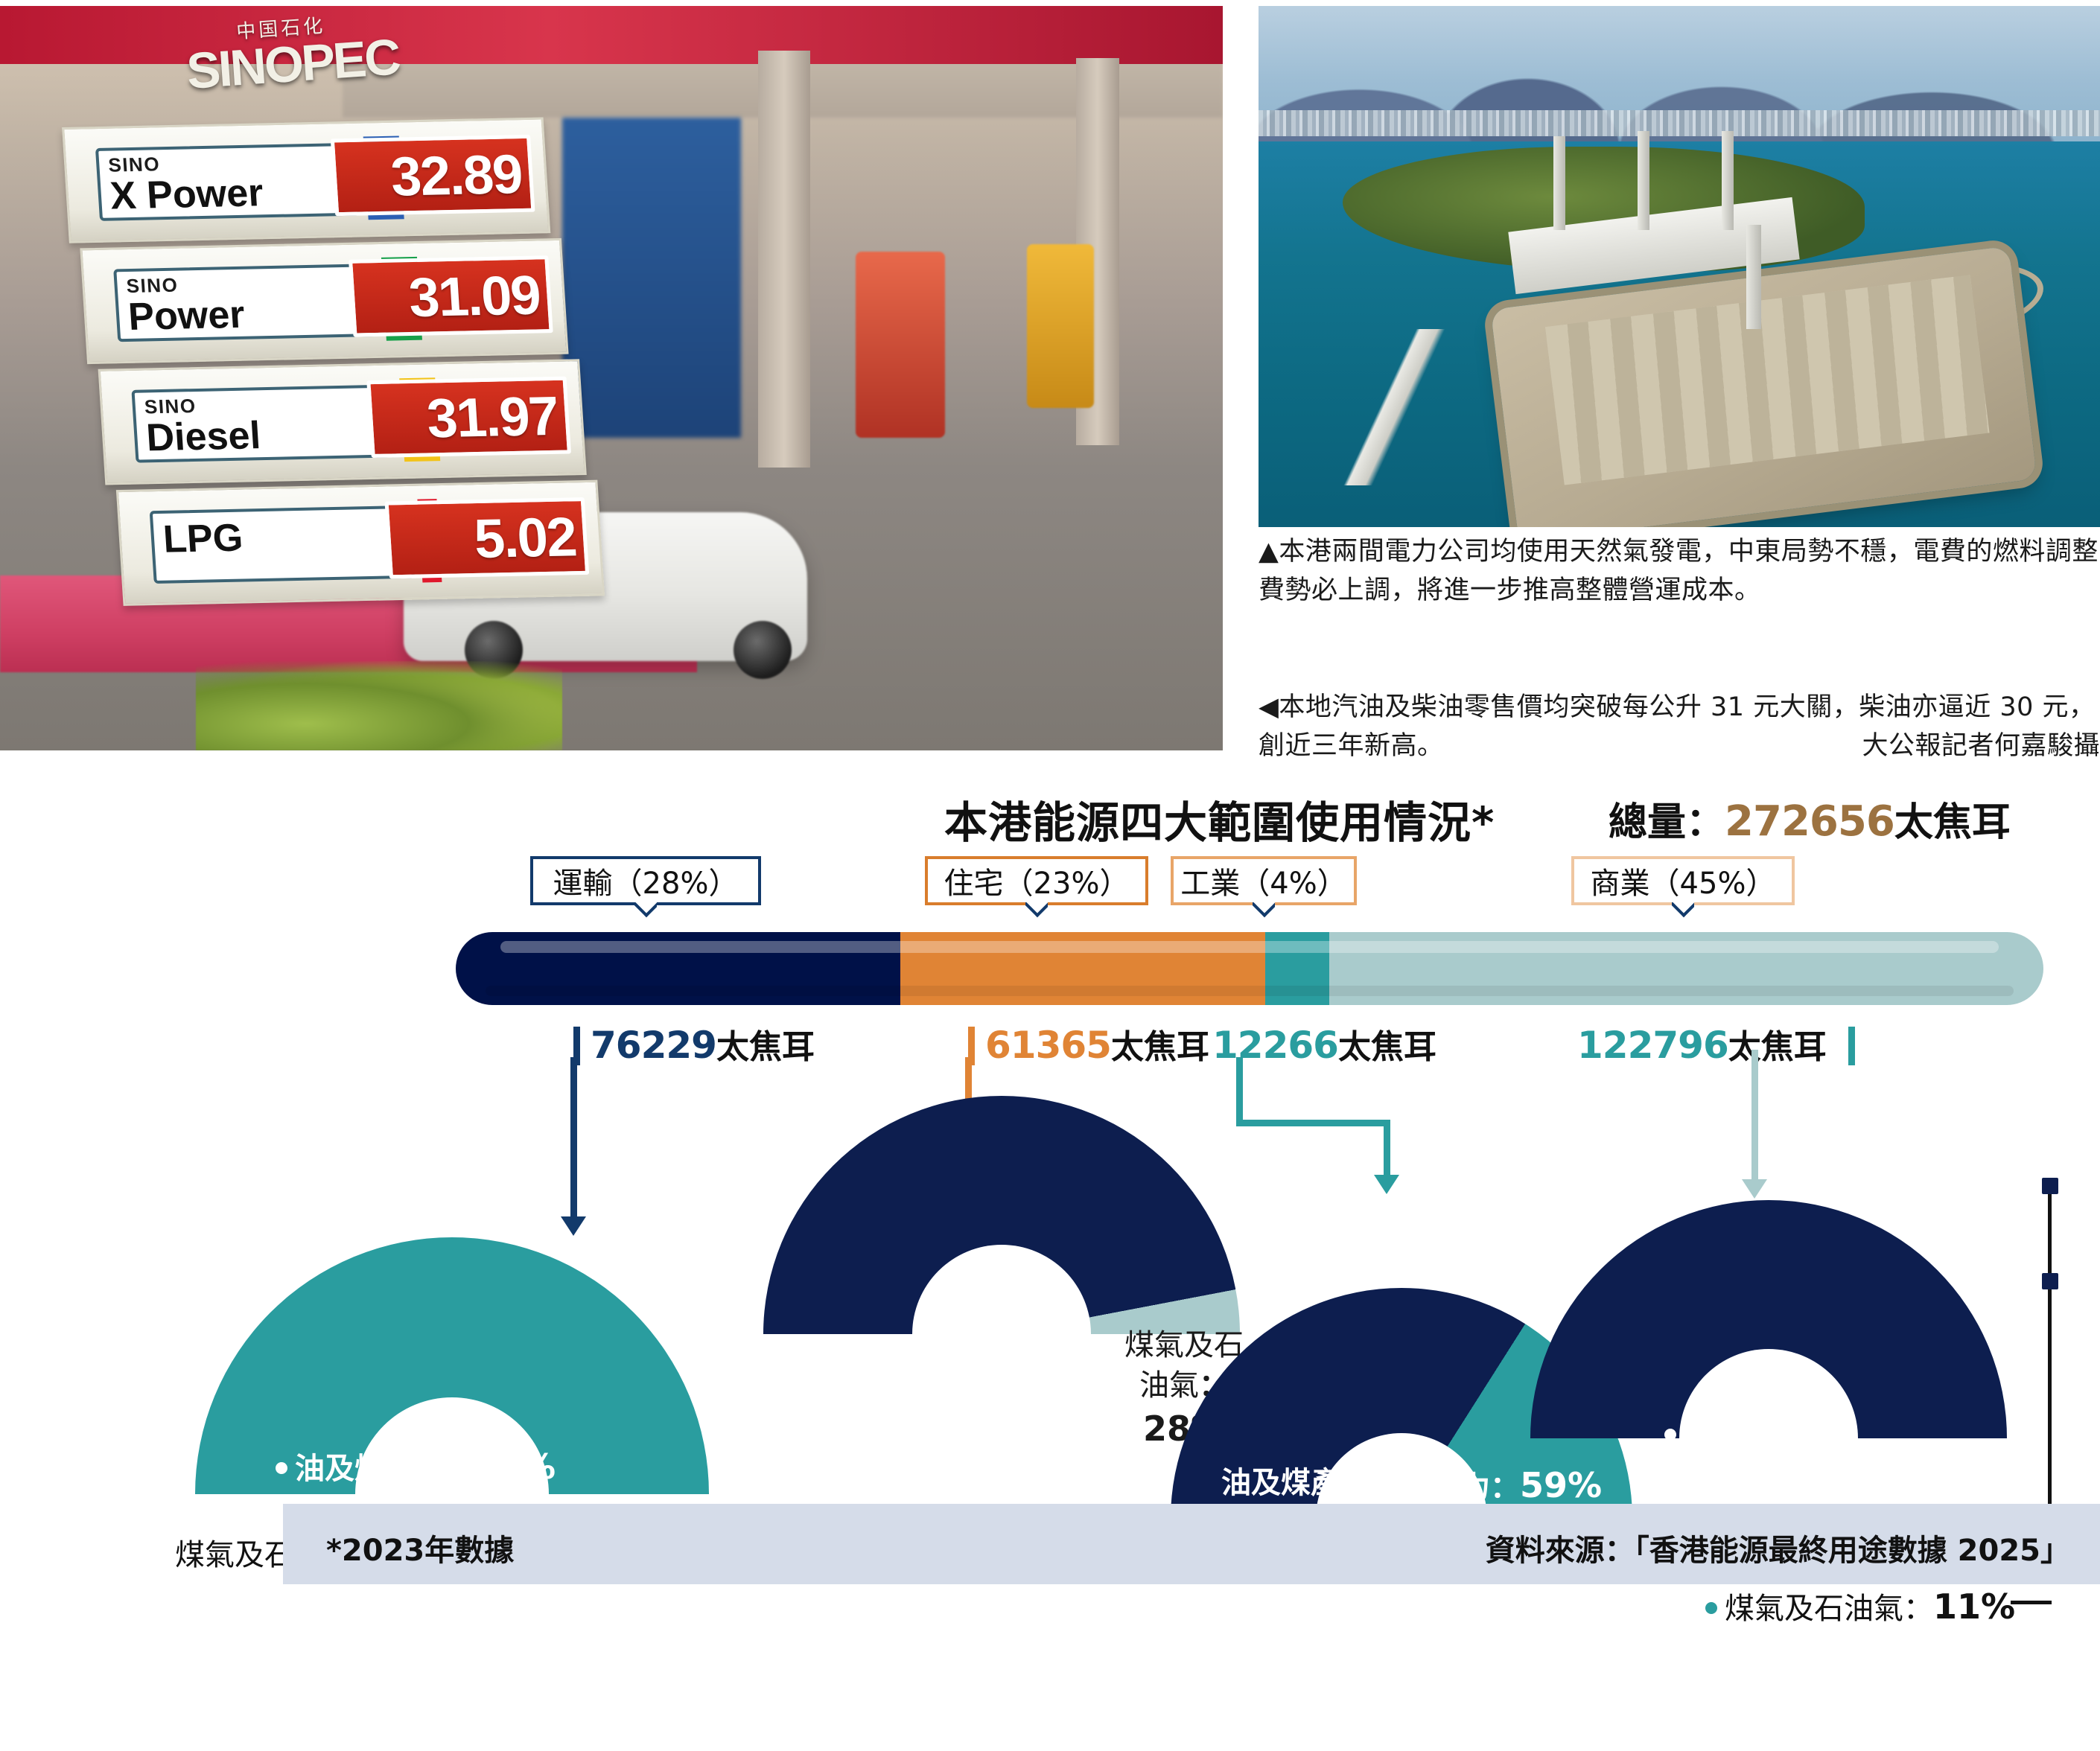 This screenshot has height=1751, width=2100. I want to click on segment-box-label: 運輸（28%）, so click(646, 884).